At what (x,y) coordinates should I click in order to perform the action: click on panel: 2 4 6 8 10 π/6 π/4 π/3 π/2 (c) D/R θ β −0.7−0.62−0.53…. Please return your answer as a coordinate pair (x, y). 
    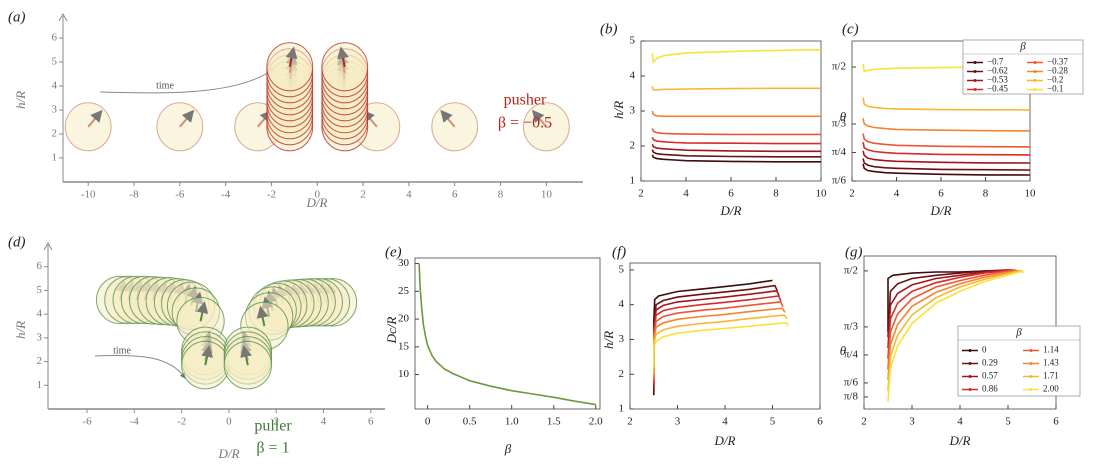
    Looking at the image, I should click on (958, 119).